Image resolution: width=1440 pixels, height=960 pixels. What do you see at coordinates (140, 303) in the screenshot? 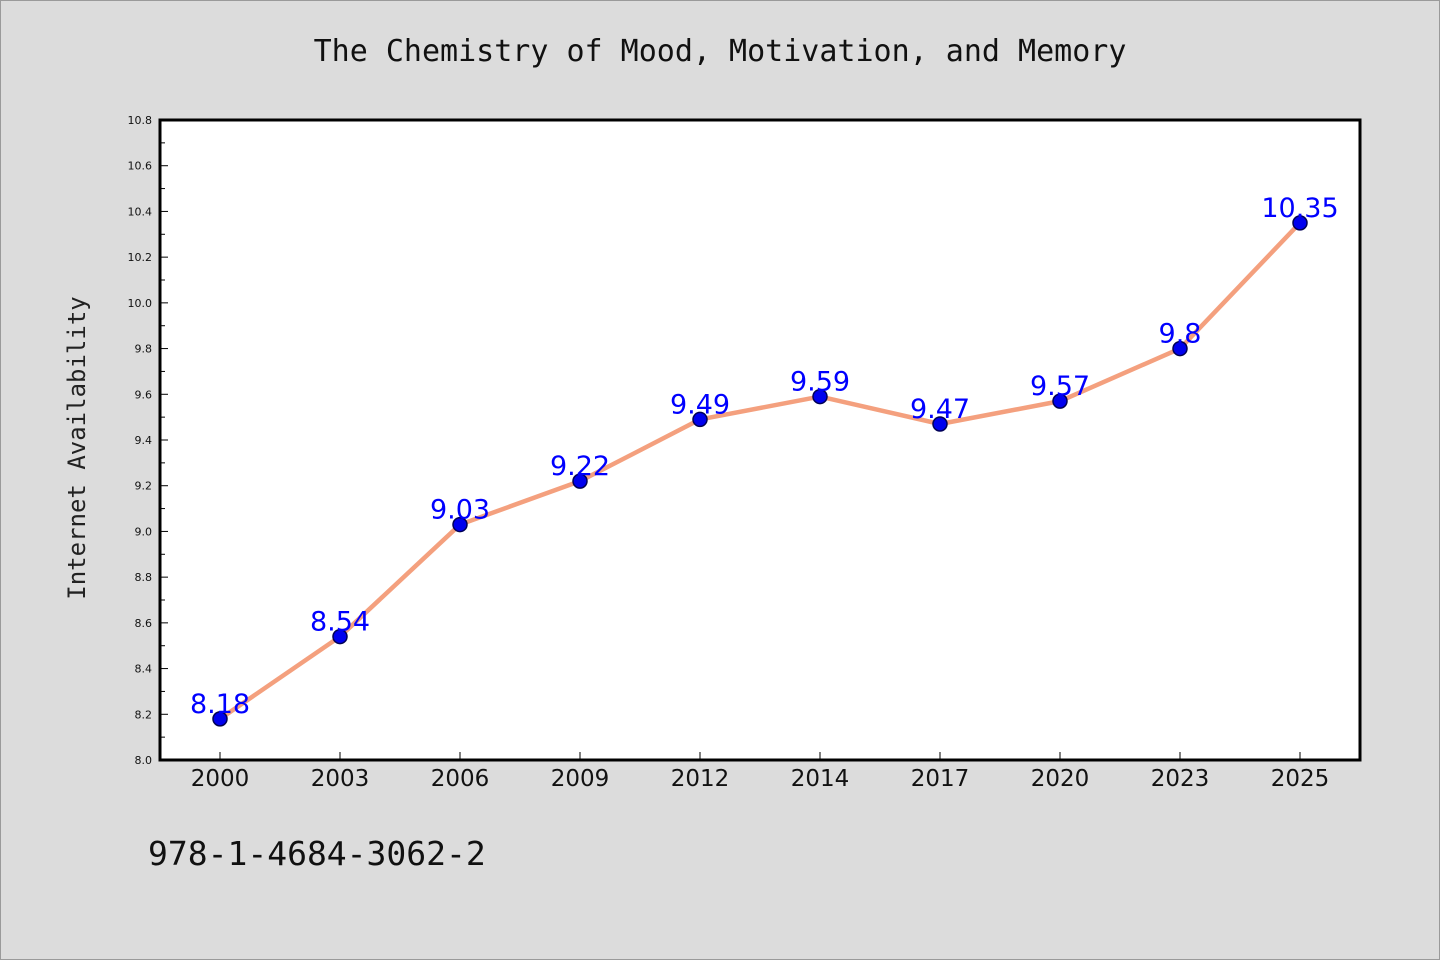
I see `y-tick-label: 10.0` at bounding box center [140, 303].